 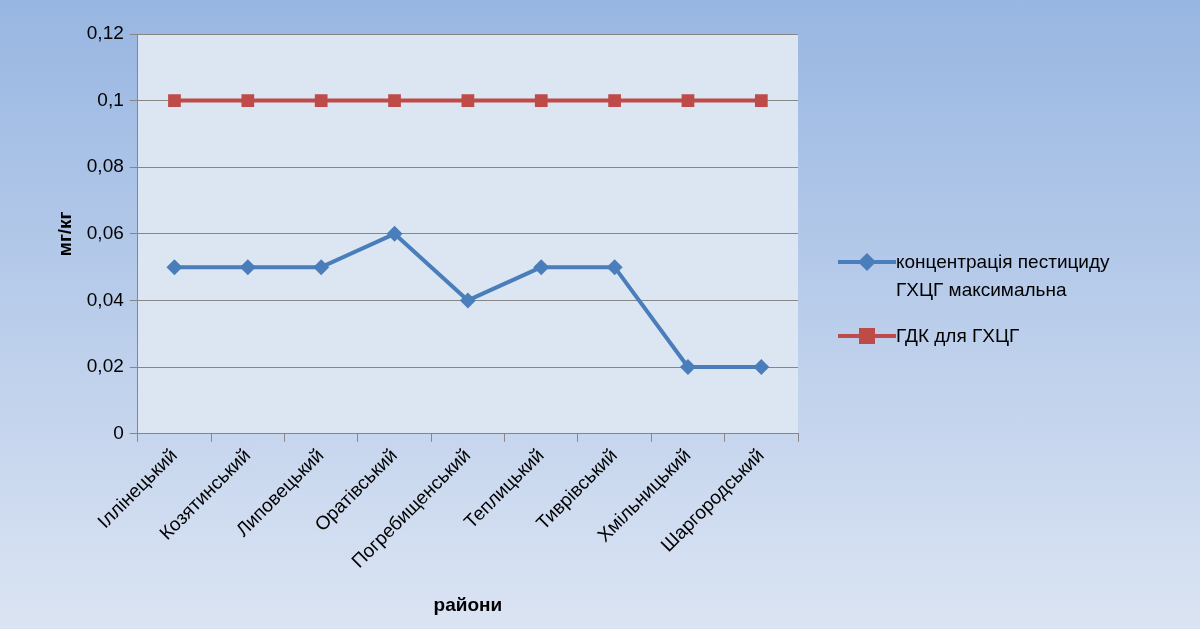 What do you see at coordinates (468, 604) in the screenshot?
I see `x-axis-title: райони` at bounding box center [468, 604].